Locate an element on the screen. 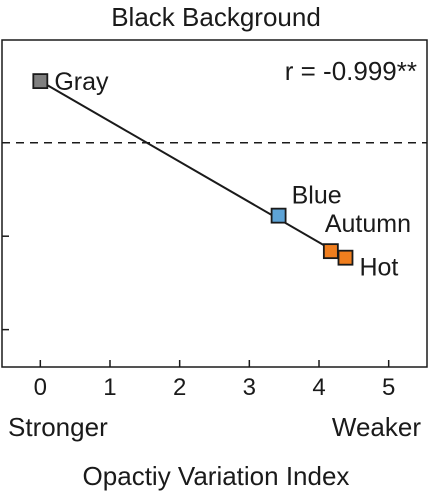  x-tick-label: 3 is located at coordinates (249, 387).